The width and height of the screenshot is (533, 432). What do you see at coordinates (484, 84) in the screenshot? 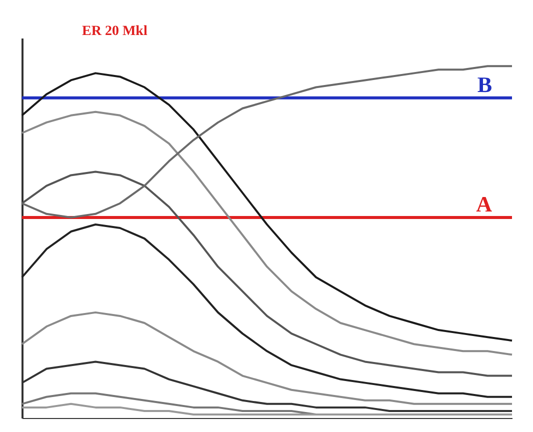
I see `ref-line-label: B` at bounding box center [484, 84].